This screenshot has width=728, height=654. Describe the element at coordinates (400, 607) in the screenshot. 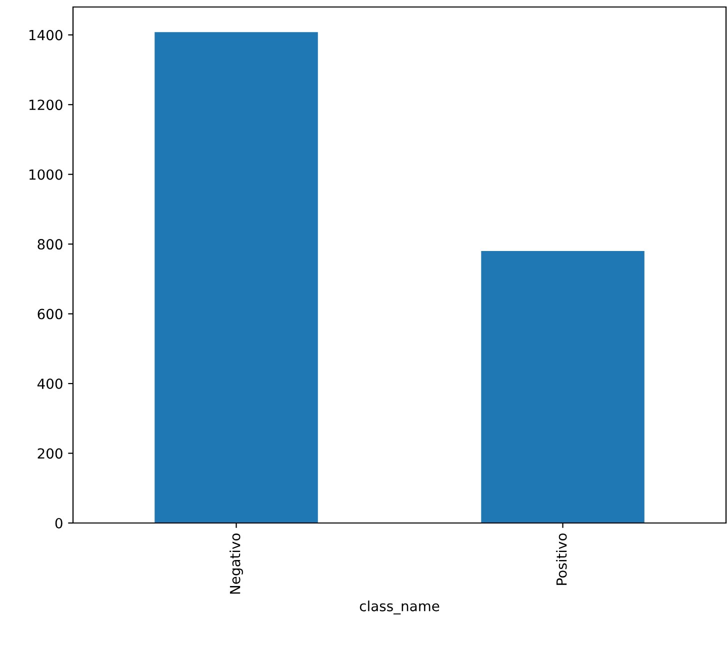

I see `x-axis-title: class_name` at that location.